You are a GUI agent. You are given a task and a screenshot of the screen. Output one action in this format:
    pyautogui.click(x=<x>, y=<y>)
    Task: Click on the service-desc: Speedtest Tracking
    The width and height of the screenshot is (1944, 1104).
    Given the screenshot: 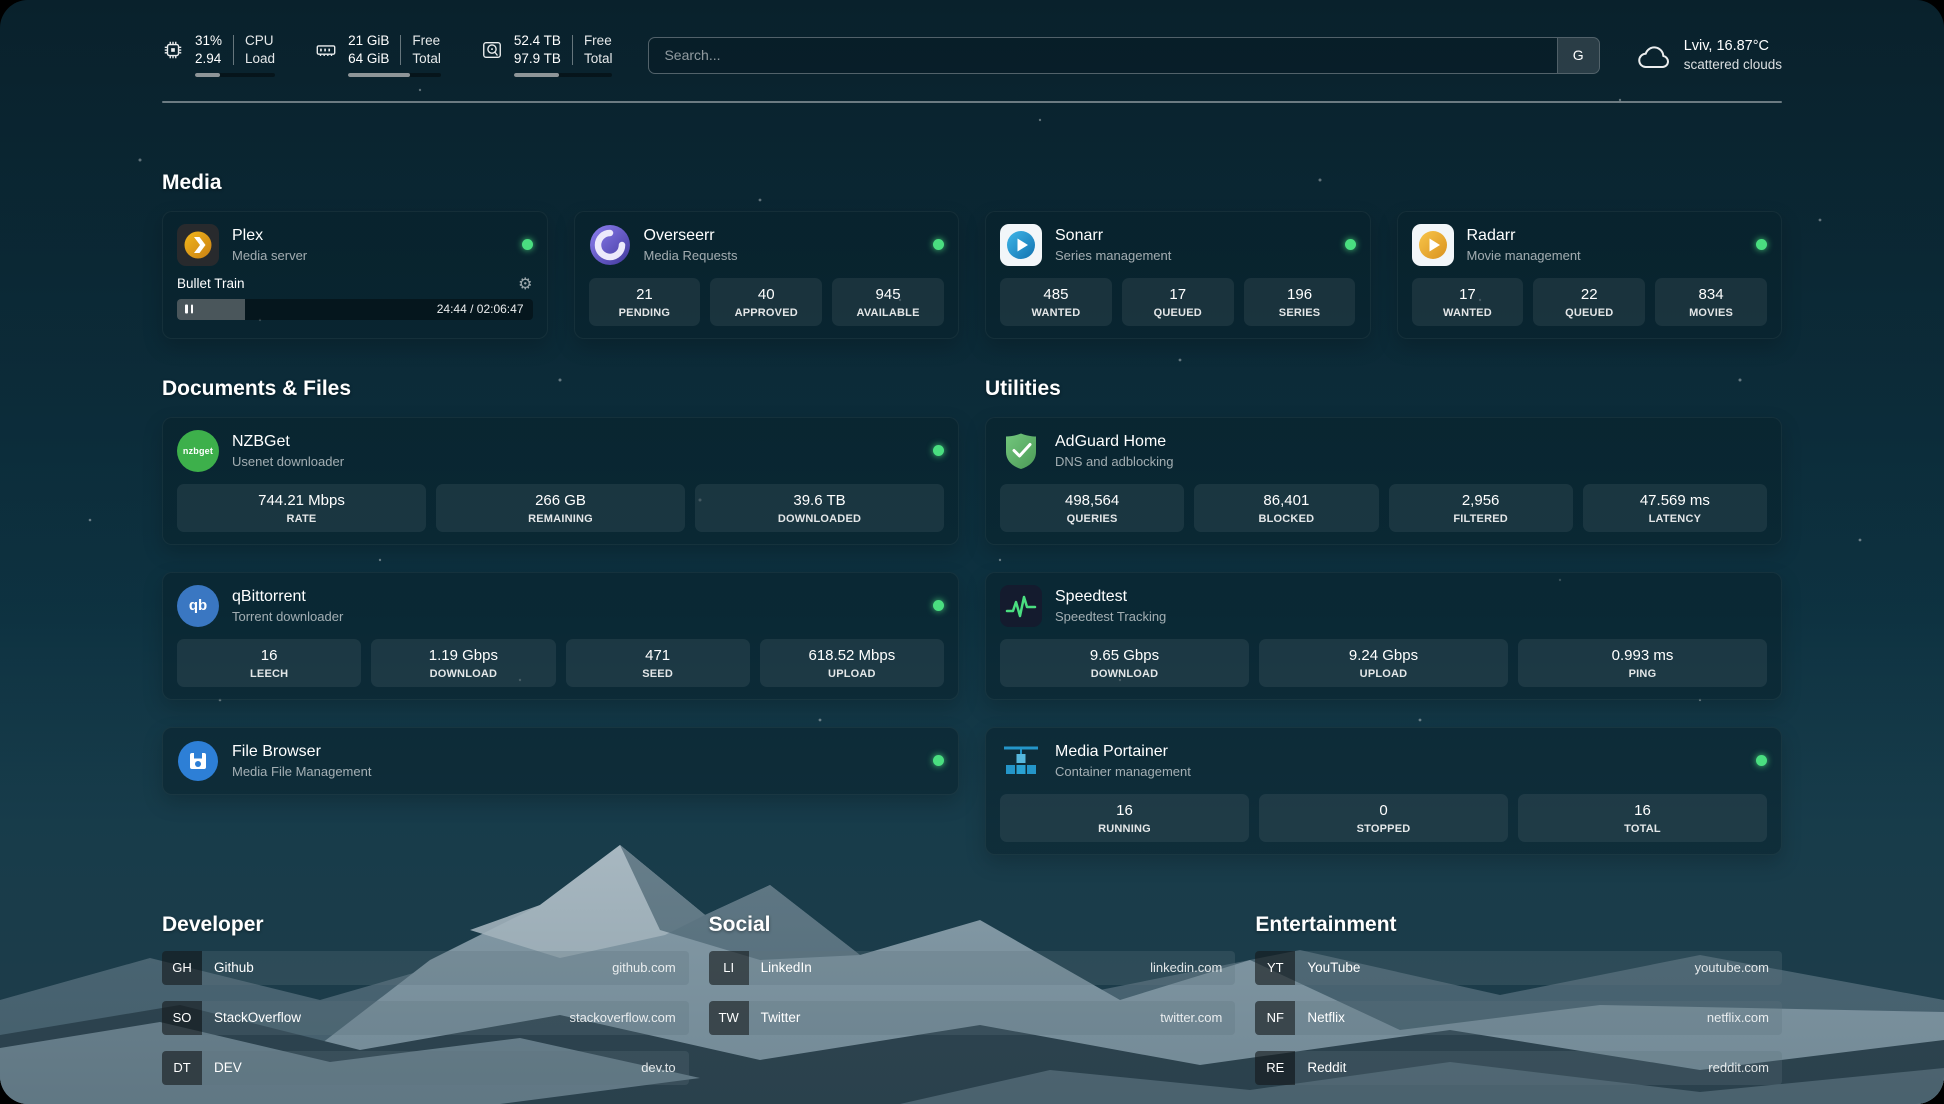 What is the action you would take?
    pyautogui.click(x=1111, y=616)
    